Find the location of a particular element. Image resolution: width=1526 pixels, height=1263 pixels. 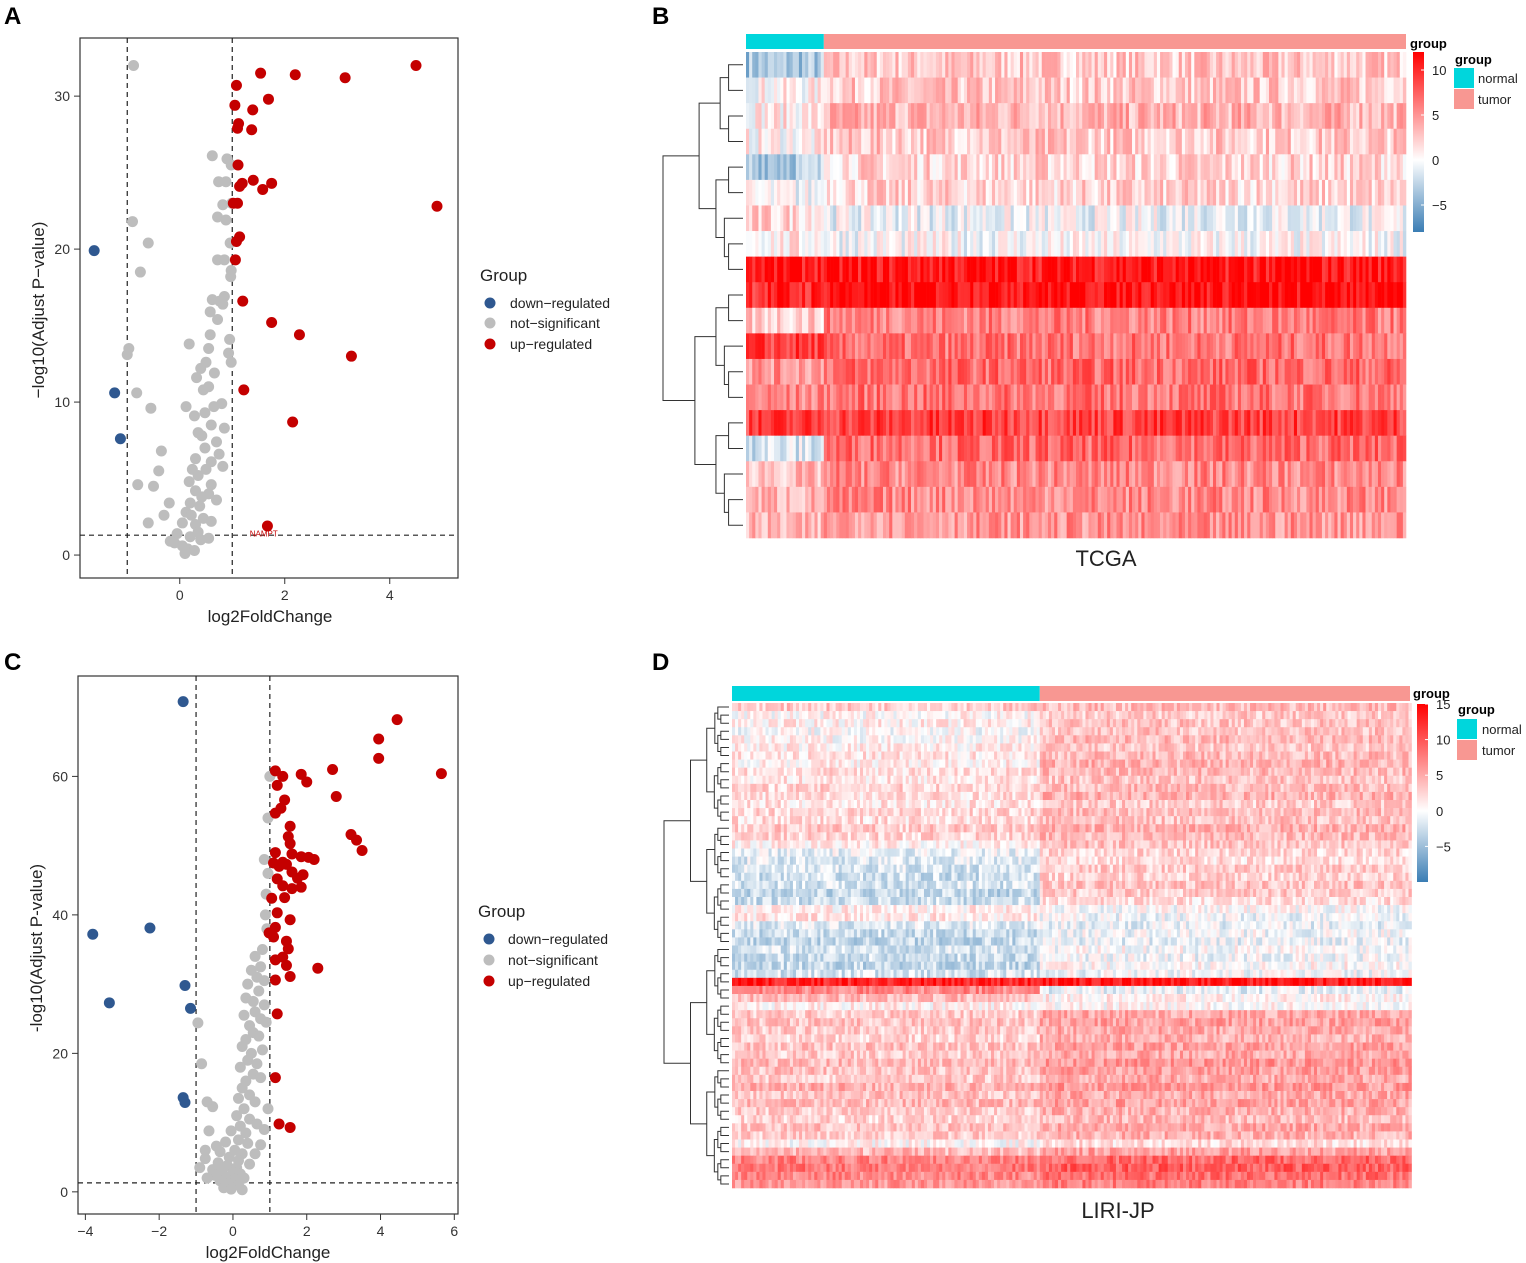

group-bar-tumor-d is located at coordinates (1224, 693).